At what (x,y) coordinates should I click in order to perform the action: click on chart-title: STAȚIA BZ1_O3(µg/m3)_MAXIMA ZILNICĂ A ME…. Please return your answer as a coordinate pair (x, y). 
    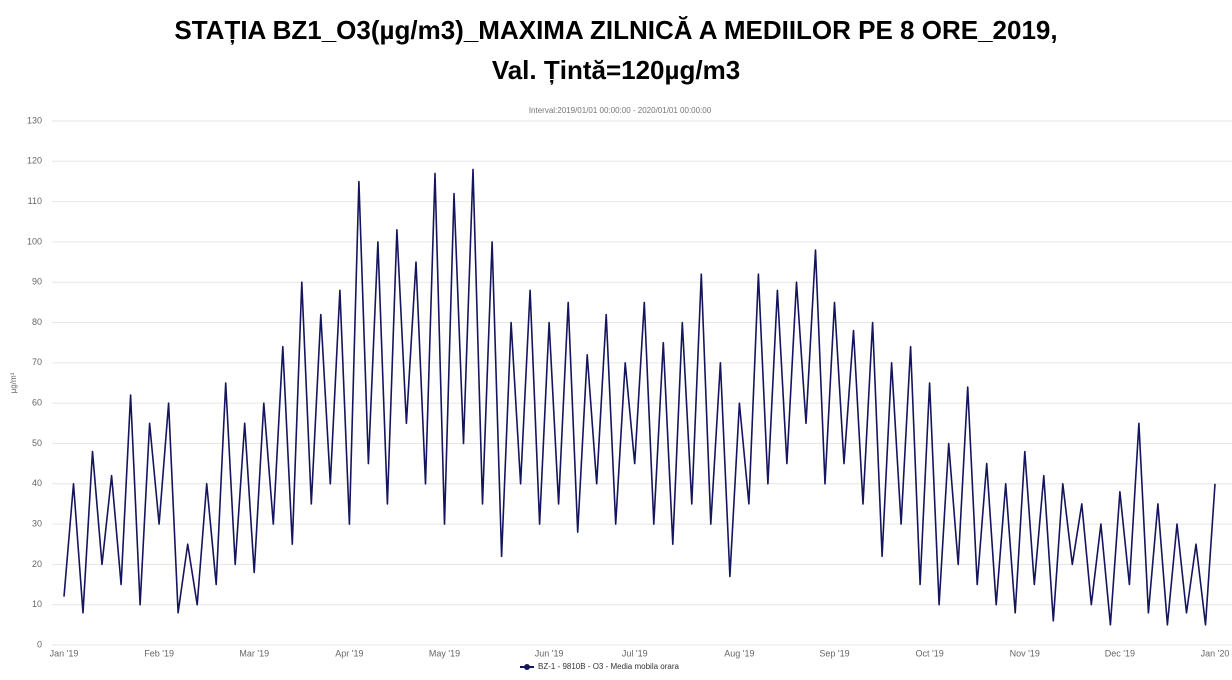
    Looking at the image, I should click on (615, 30).